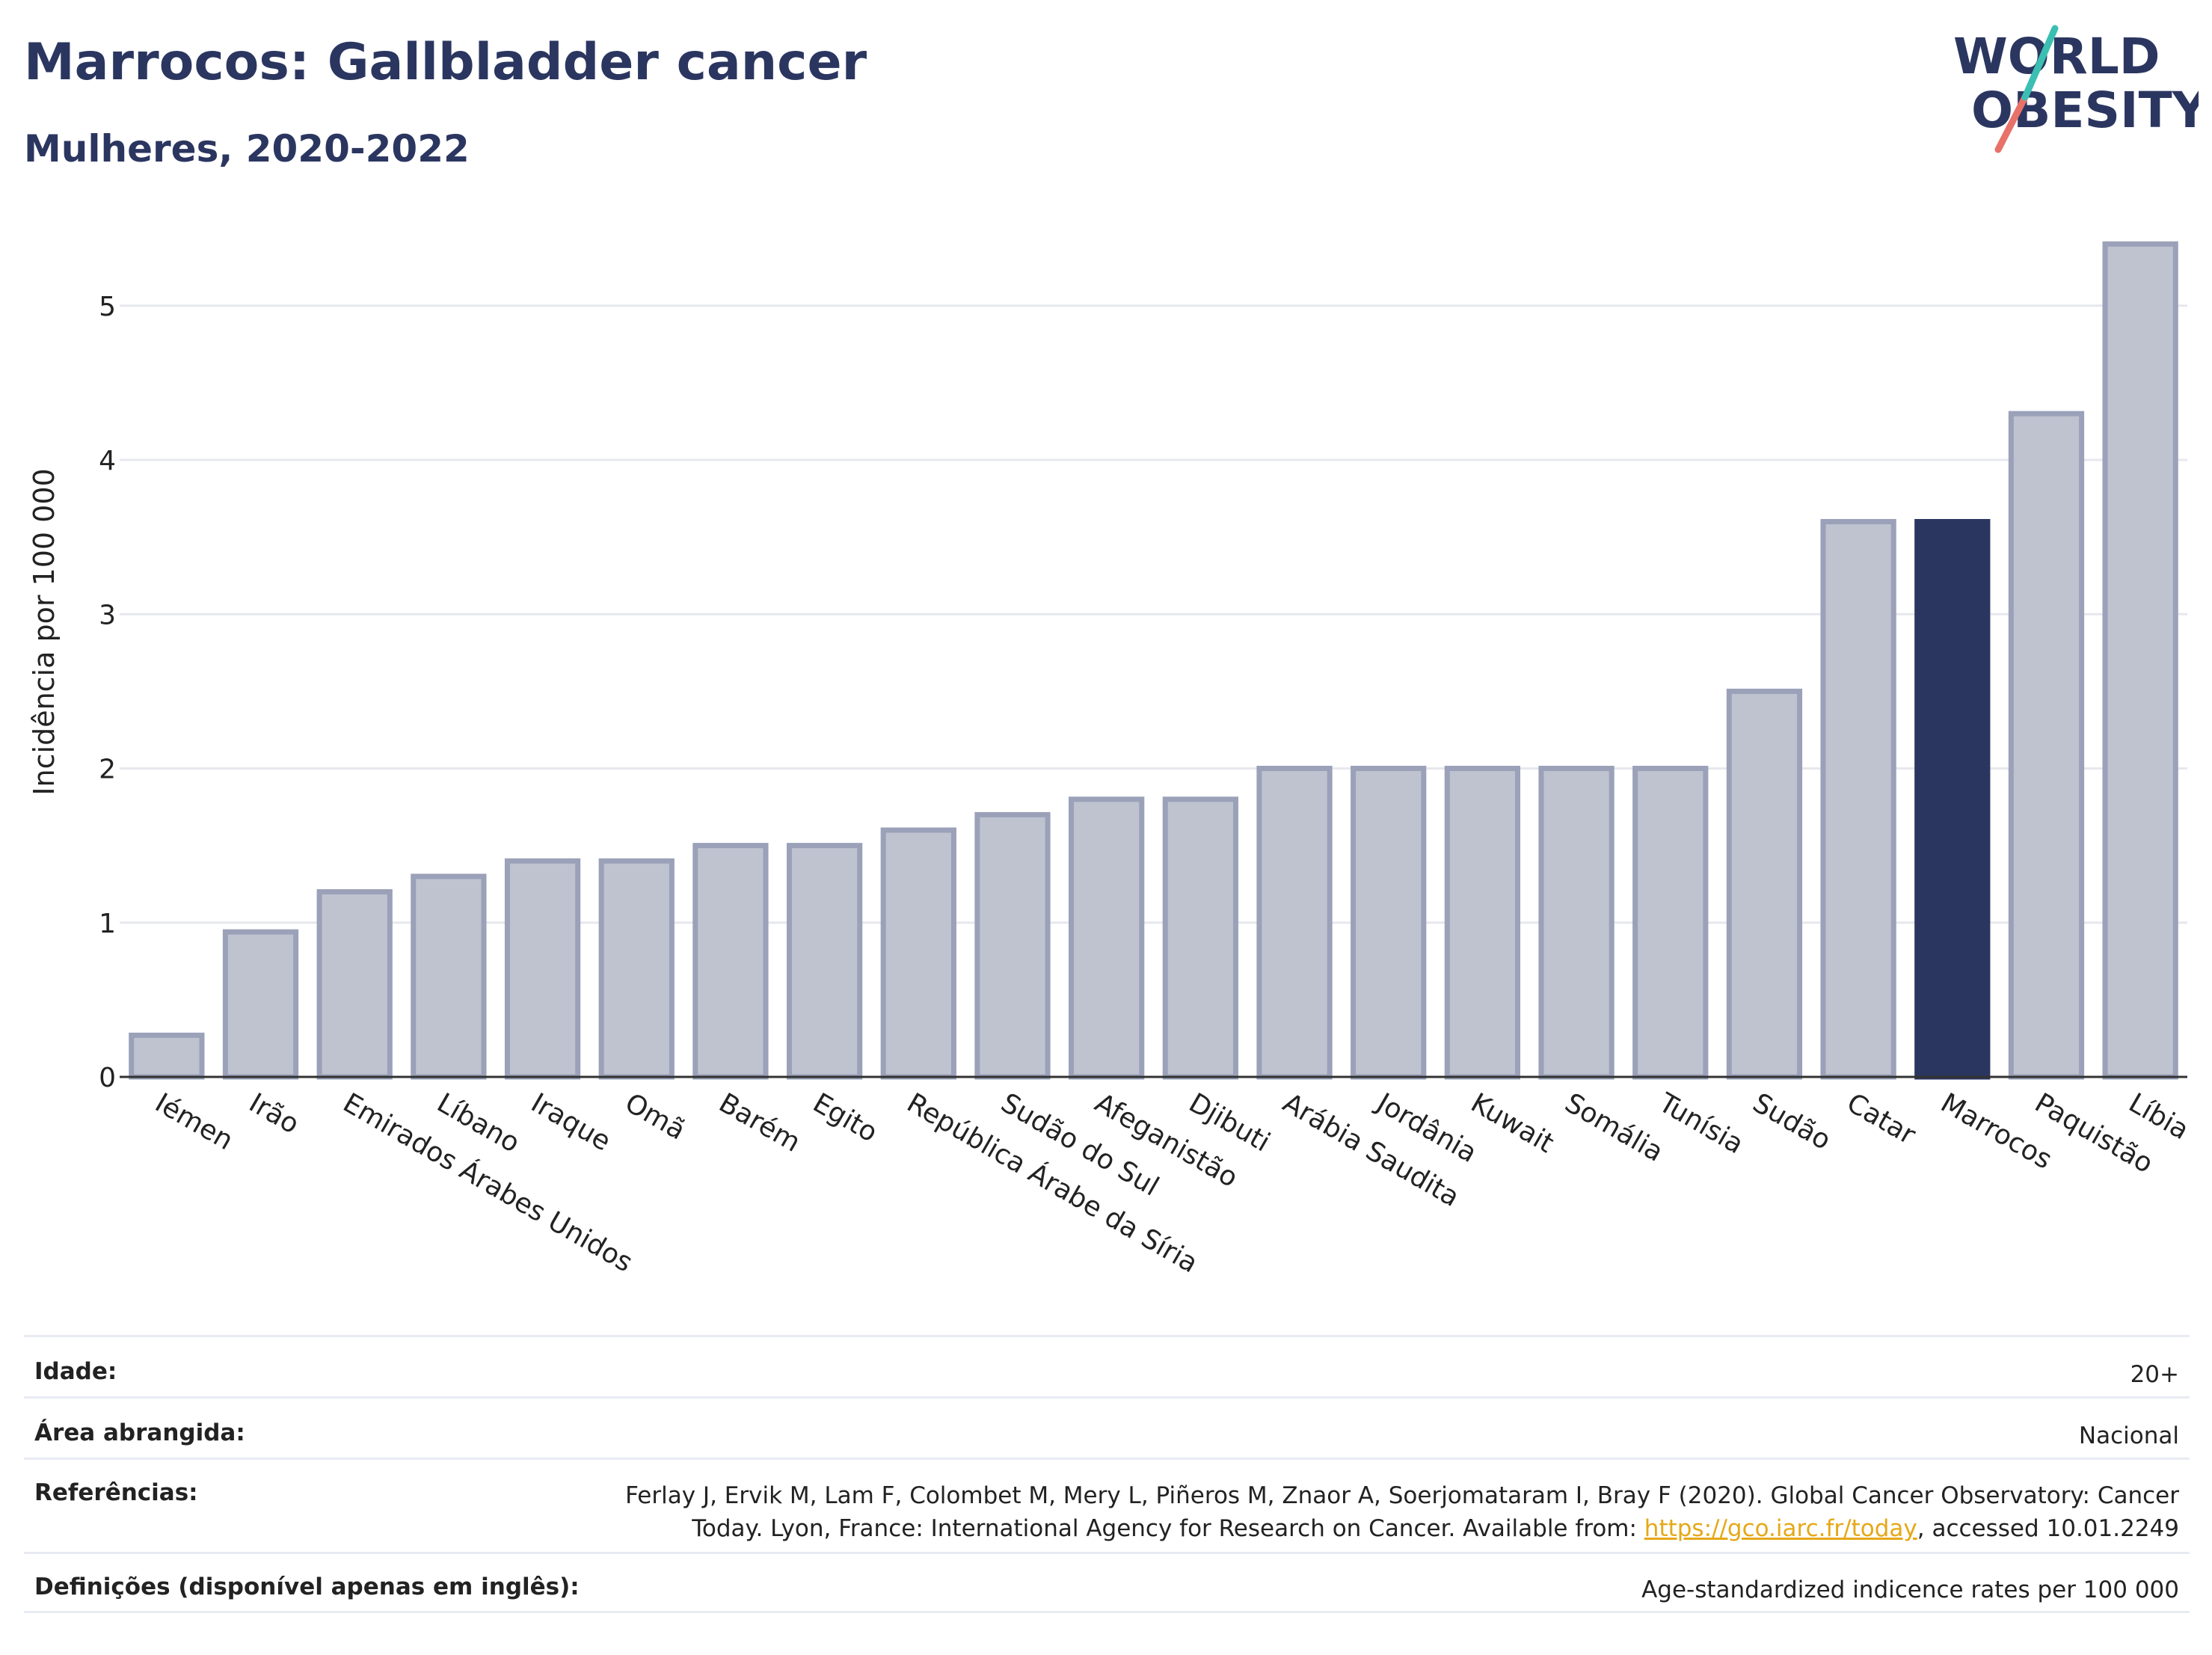 The image size is (2212, 1655). I want to click on x-tick-label: Iraque, so click(570, 1122).